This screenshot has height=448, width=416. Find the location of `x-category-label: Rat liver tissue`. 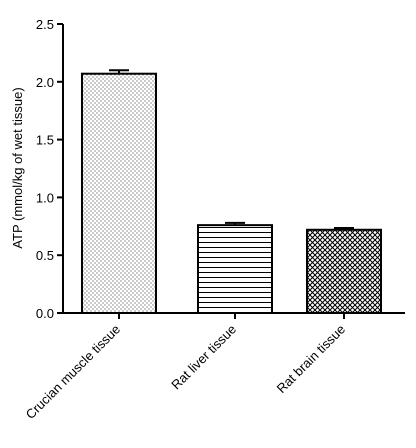

x-category-label: Rat liver tissue is located at coordinates (203, 357).